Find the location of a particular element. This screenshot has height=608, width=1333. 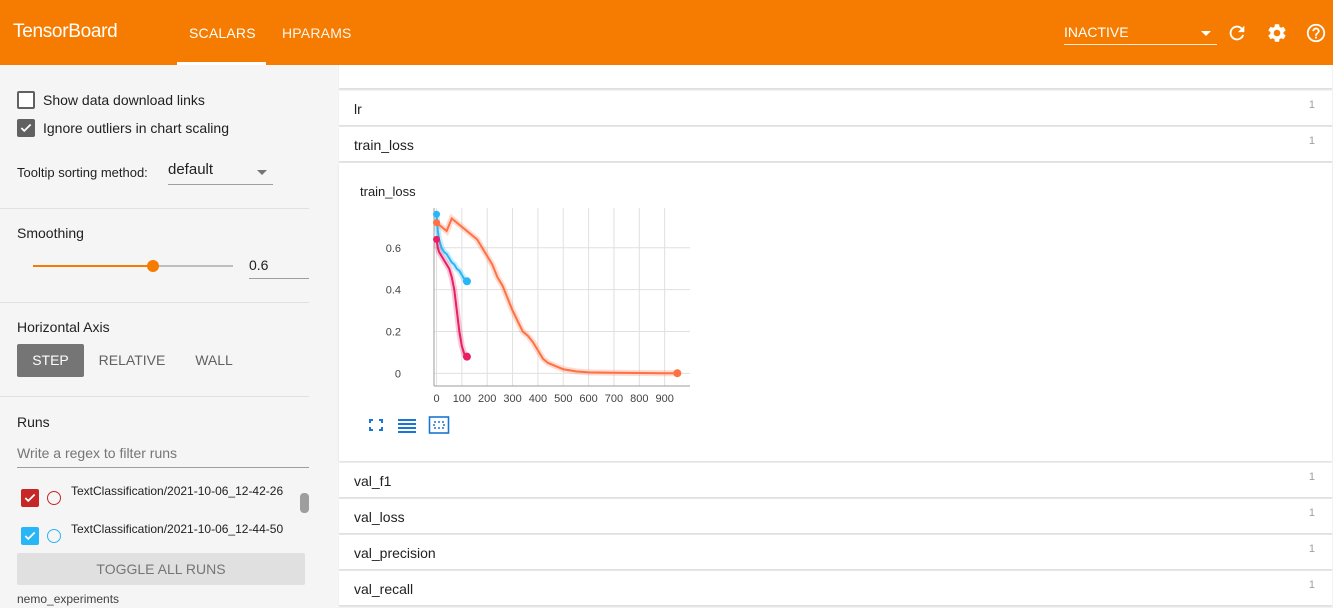

log-scale-icon is located at coordinates (407, 425).